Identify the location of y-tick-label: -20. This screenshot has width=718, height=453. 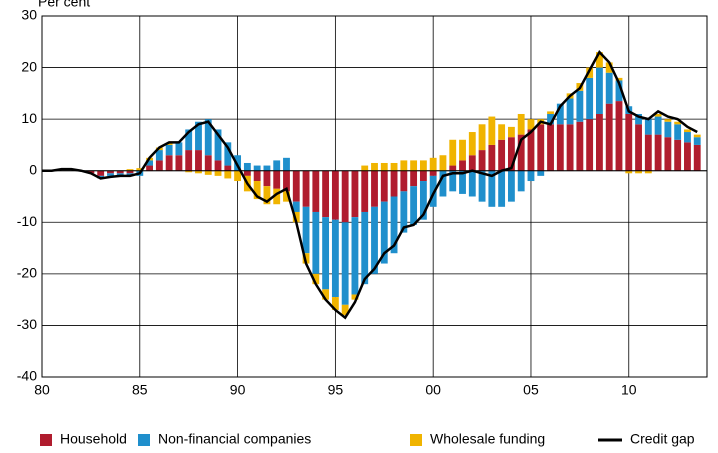
(27, 273).